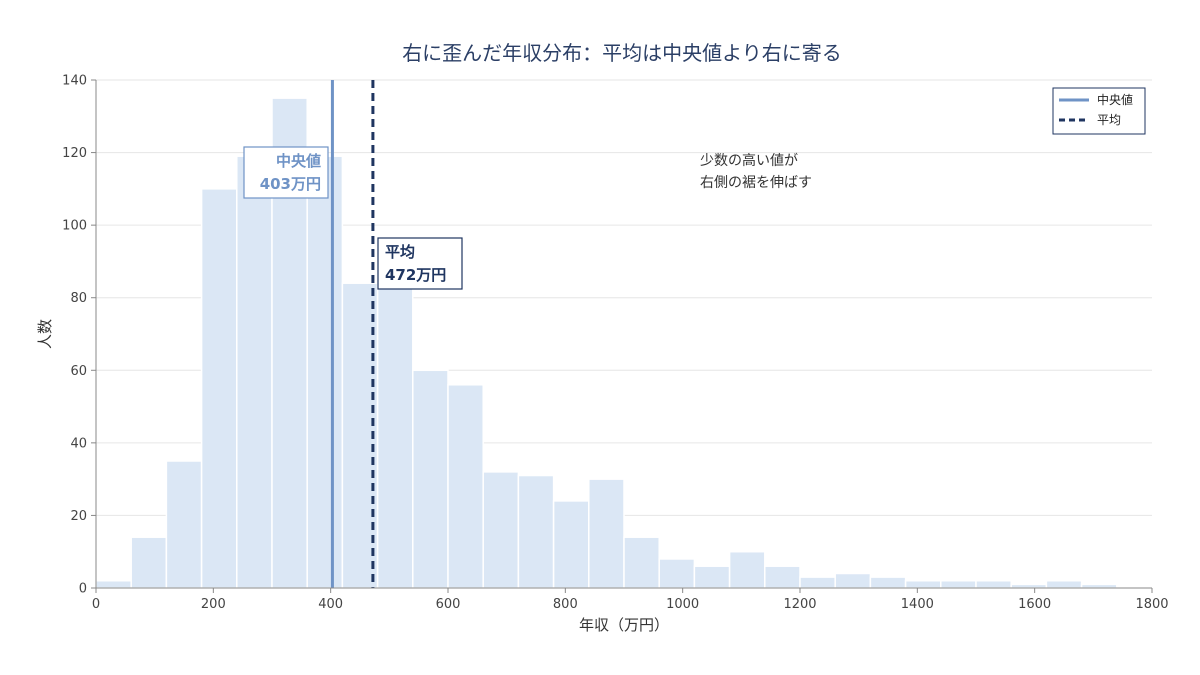 The height and width of the screenshot is (675, 1200). Describe the element at coordinates (565, 604) in the screenshot. I see `x-tick-label: 800` at that location.